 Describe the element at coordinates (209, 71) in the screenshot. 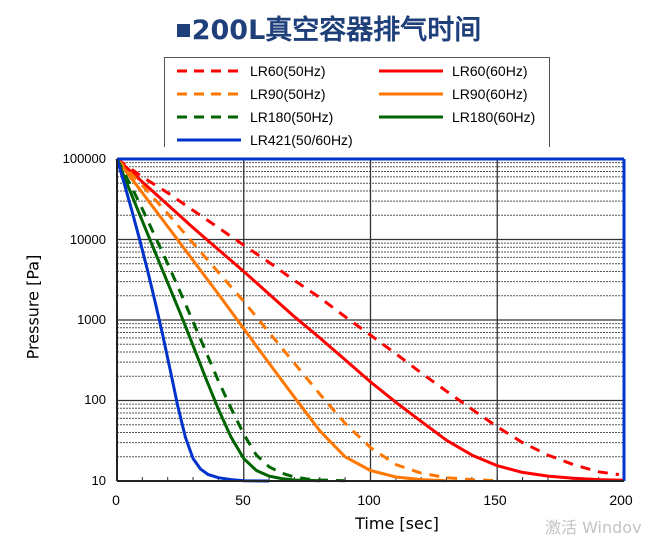

I see `legend-swatch-dashed-red` at that location.